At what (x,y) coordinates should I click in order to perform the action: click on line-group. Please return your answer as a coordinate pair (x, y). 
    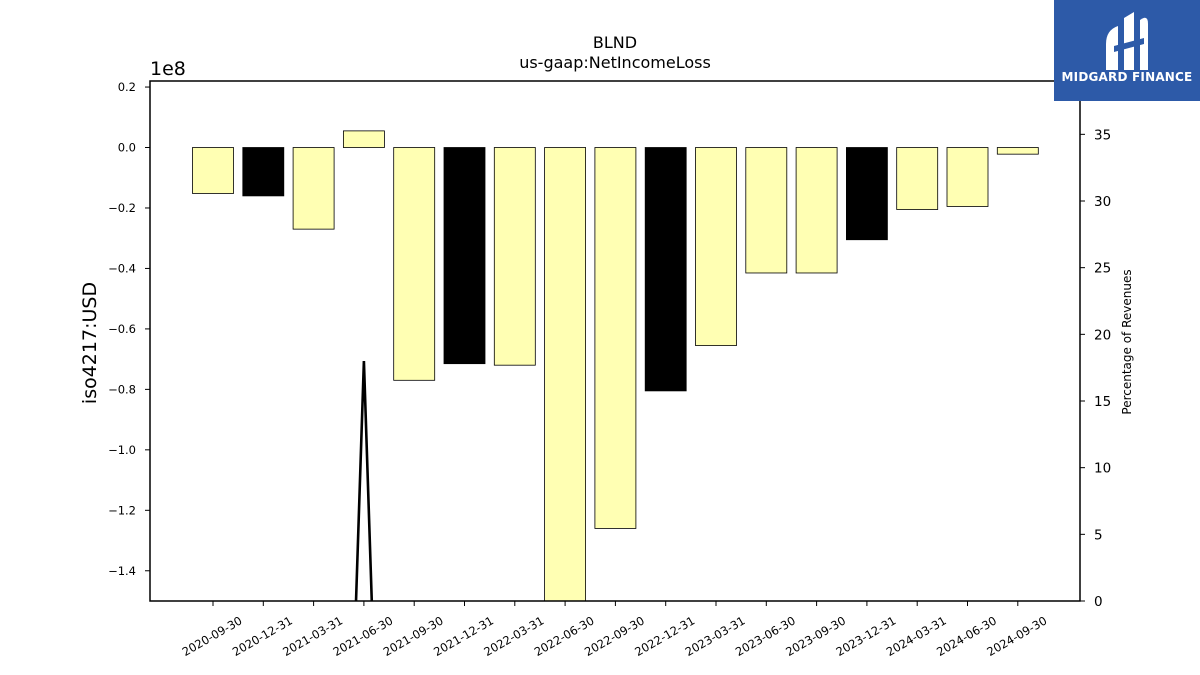
    Looking at the image, I should click on (364, 480).